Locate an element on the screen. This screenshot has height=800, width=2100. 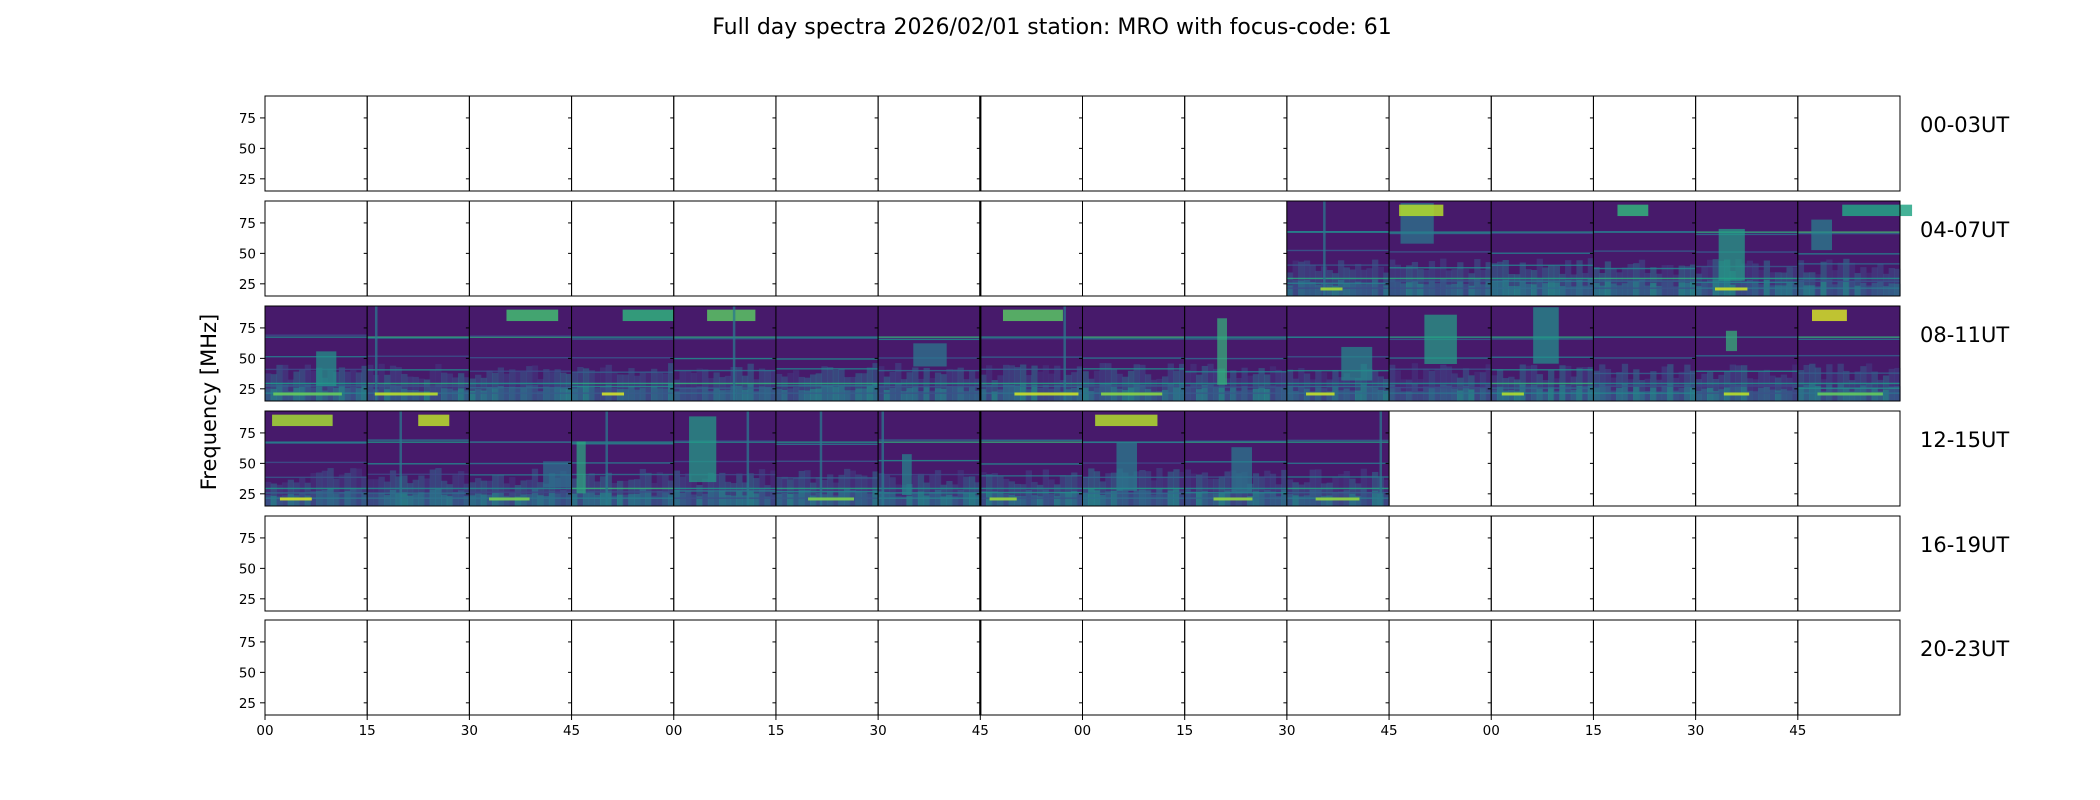
y-tick-label: 50 is located at coordinates (247, 254).